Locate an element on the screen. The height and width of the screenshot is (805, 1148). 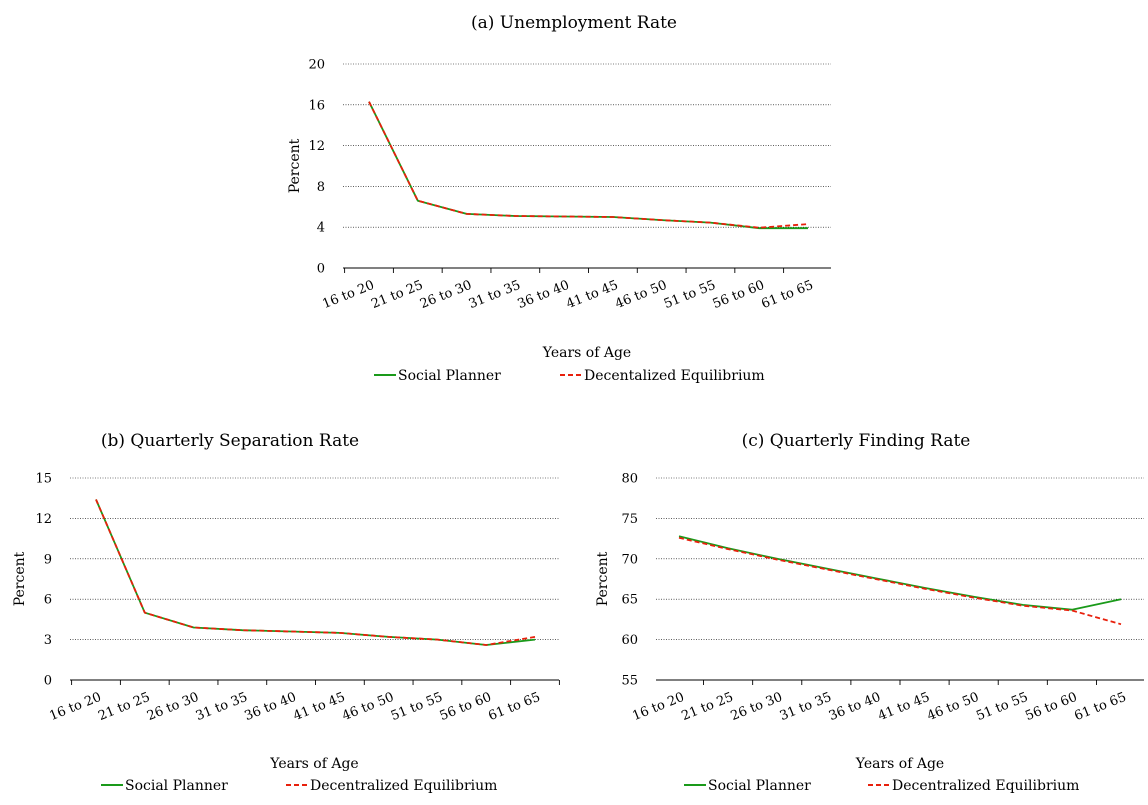
y-tick-label: 65 is located at coordinates (629, 600).